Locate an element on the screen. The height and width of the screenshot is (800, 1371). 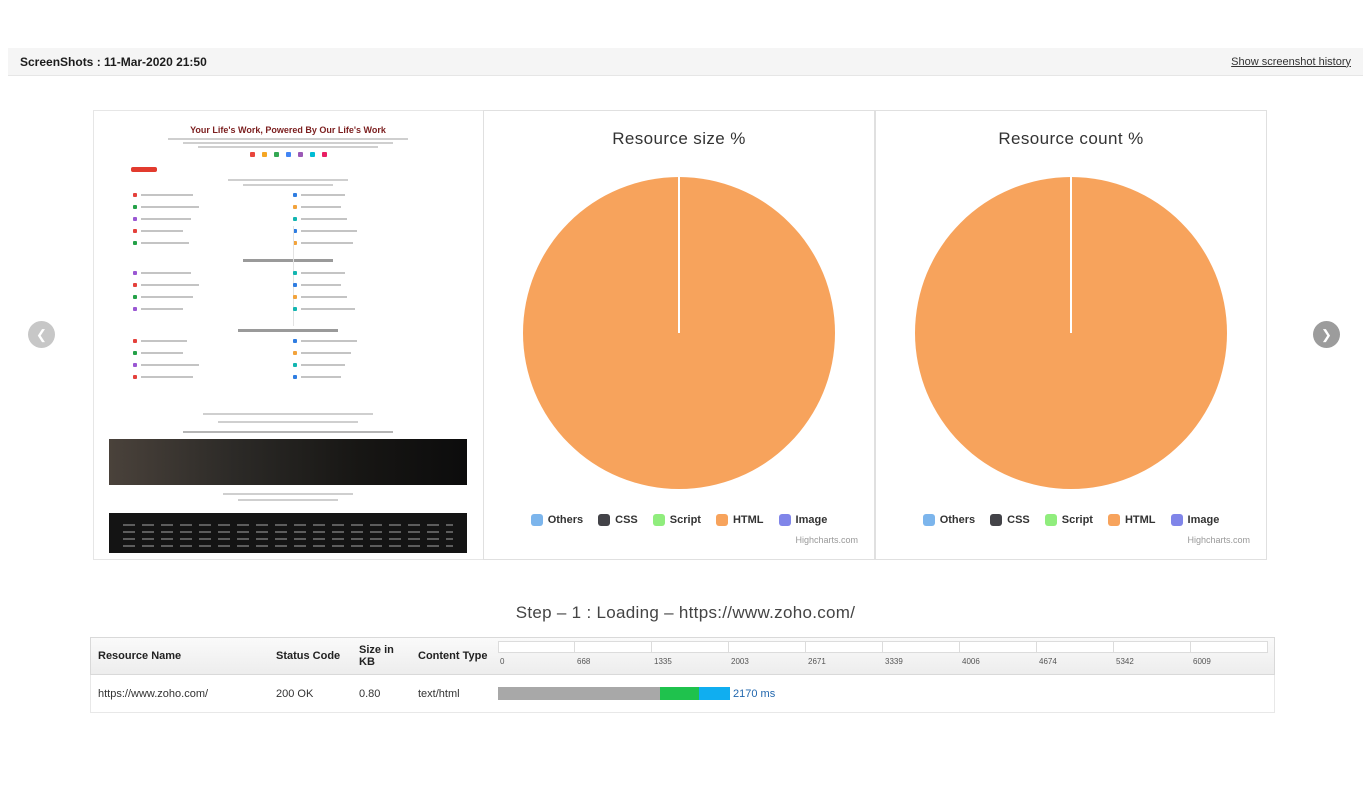
content-type-cell: text/html is located at coordinates (439, 693).